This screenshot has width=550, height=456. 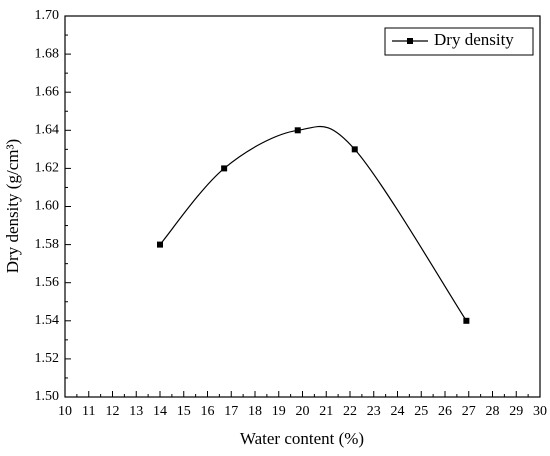 What do you see at coordinates (47, 320) in the screenshot?
I see `y-tick-label: 1.54` at bounding box center [47, 320].